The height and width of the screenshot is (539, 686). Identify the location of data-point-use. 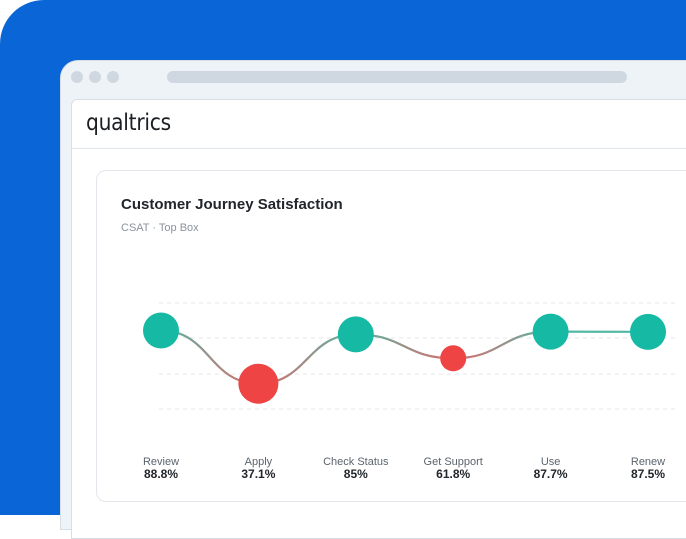
(551, 332).